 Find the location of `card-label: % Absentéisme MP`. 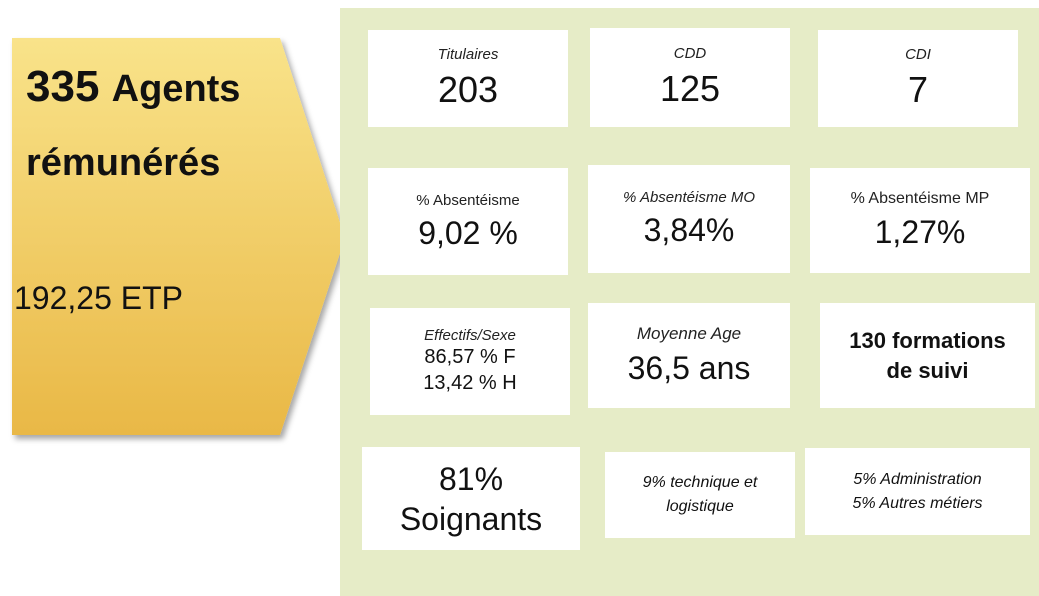

card-label: % Absentéisme MP is located at coordinates (920, 198).